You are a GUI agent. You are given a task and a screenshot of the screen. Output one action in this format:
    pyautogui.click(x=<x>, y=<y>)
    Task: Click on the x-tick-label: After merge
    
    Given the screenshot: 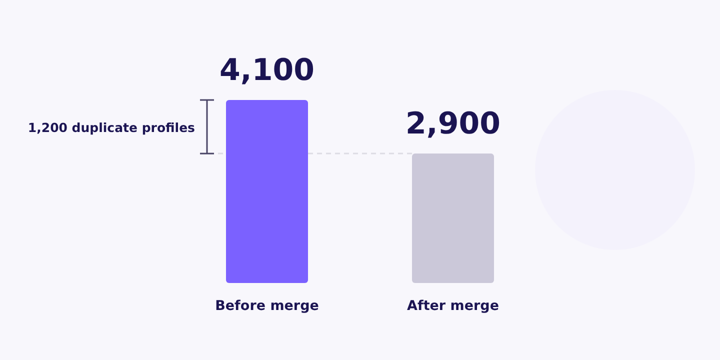 What is the action you would take?
    pyautogui.click(x=453, y=306)
    